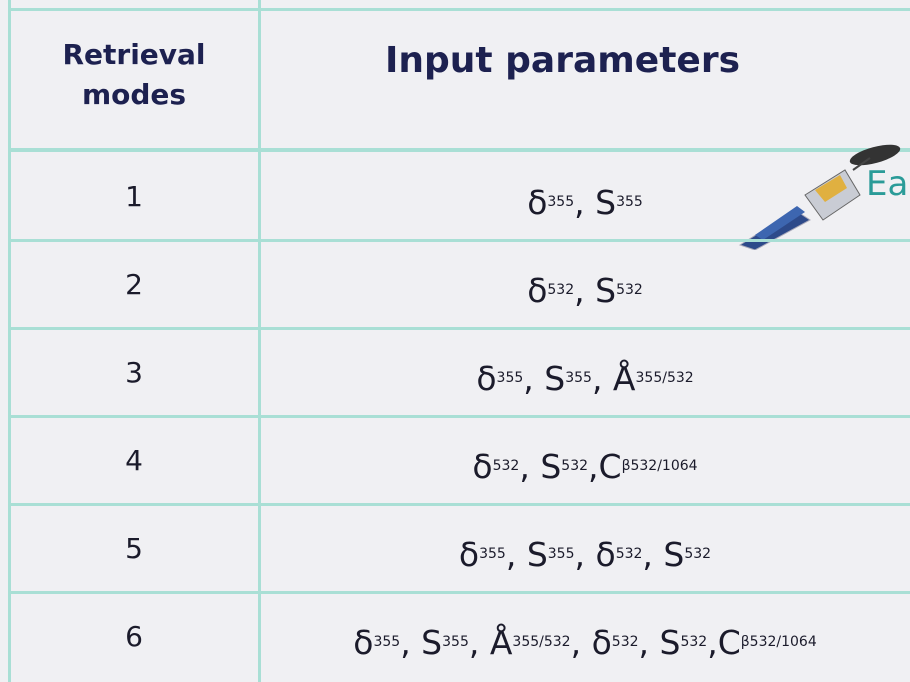  Describe the element at coordinates (134, 284) in the screenshot. I see `mode-cell: 2` at that location.